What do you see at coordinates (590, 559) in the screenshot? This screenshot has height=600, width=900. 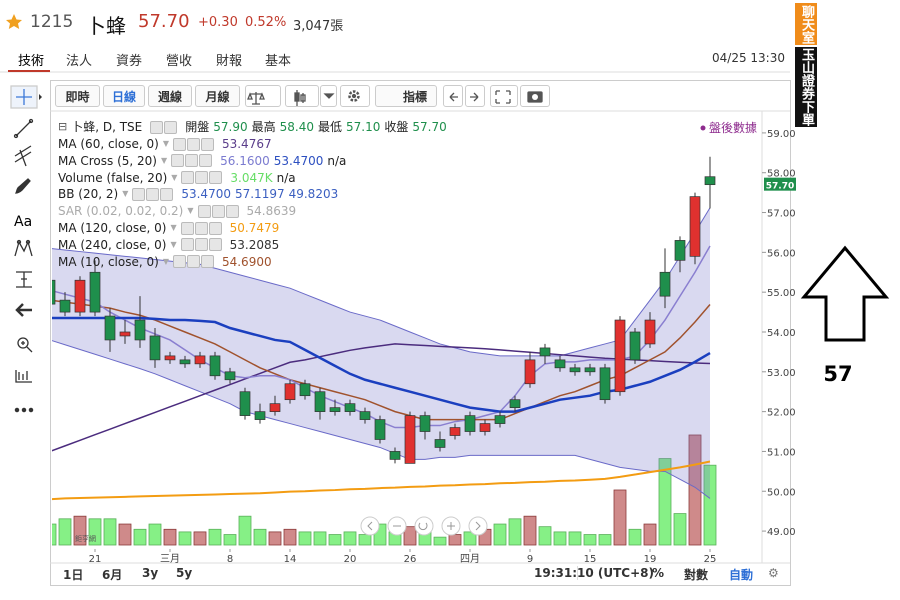 I see `x-tick-label: 15` at bounding box center [590, 559].